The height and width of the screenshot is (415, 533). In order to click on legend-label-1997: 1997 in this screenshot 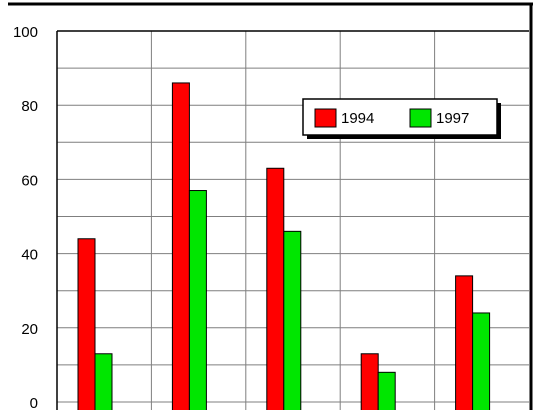, I will do `click(452, 118)`.